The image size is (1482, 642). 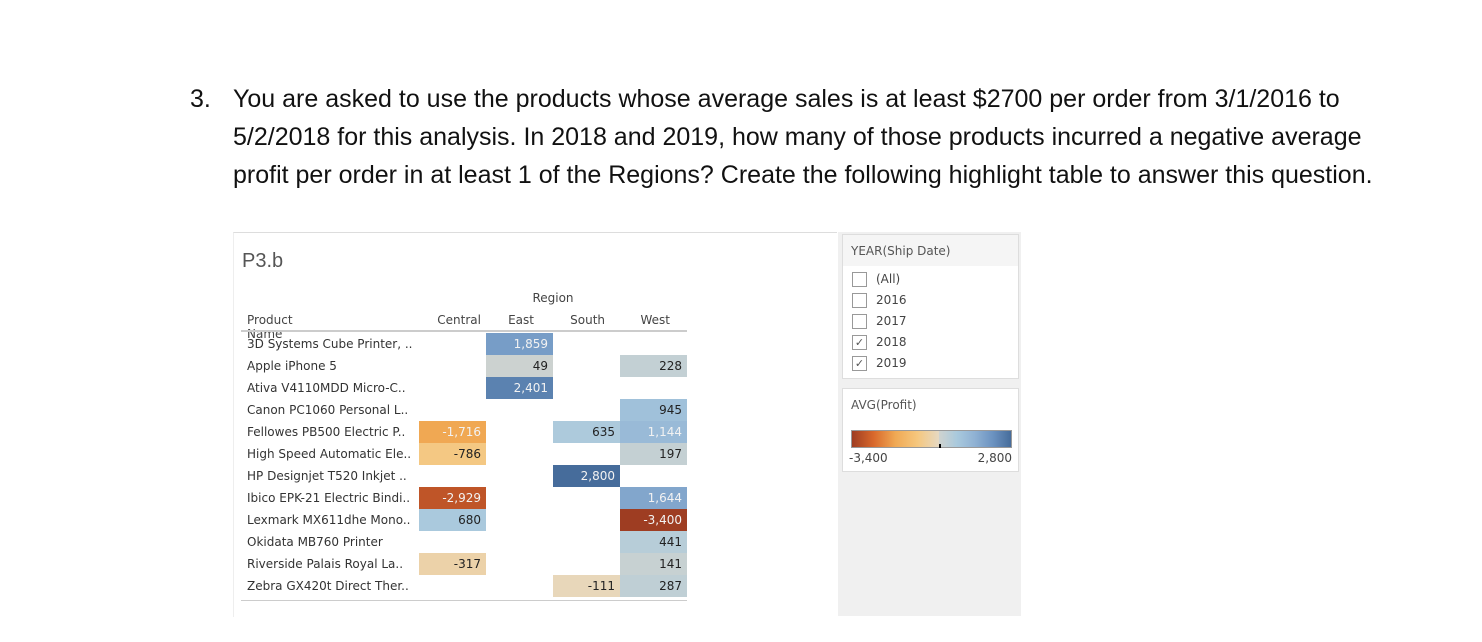 What do you see at coordinates (586, 586) in the screenshot?
I see `profit-cell: -111` at bounding box center [586, 586].